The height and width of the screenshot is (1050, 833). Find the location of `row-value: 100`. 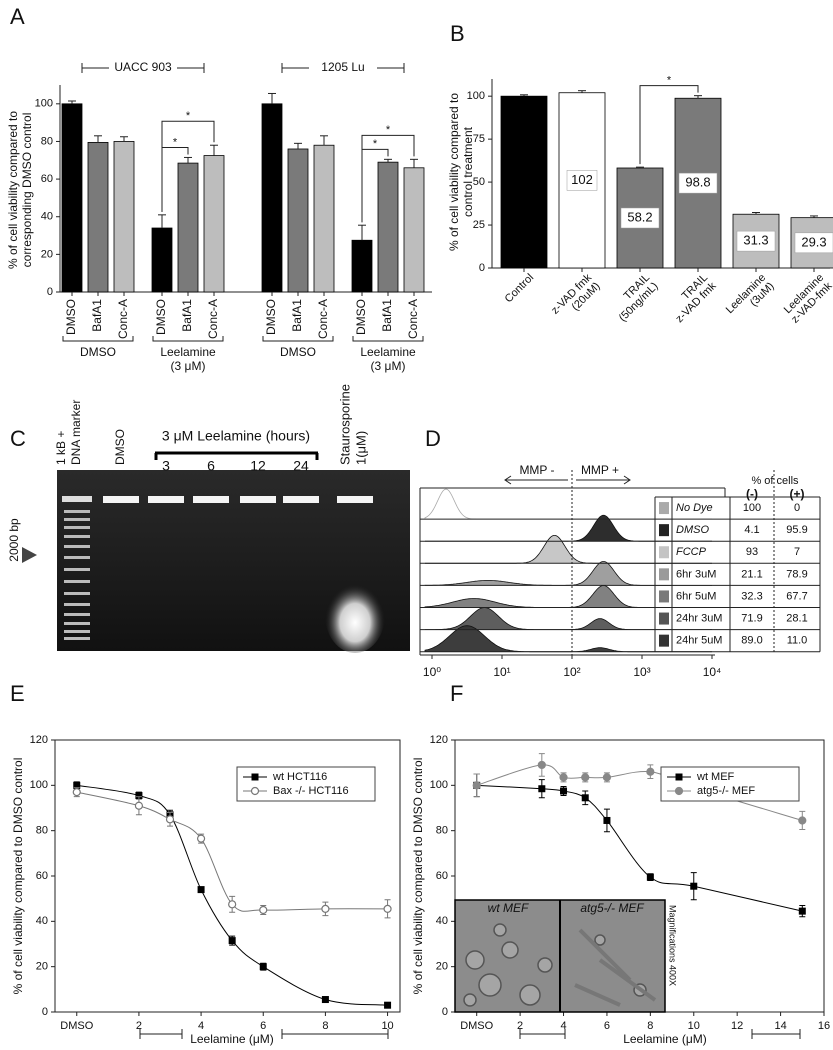

row-value: 100 is located at coordinates (752, 508).